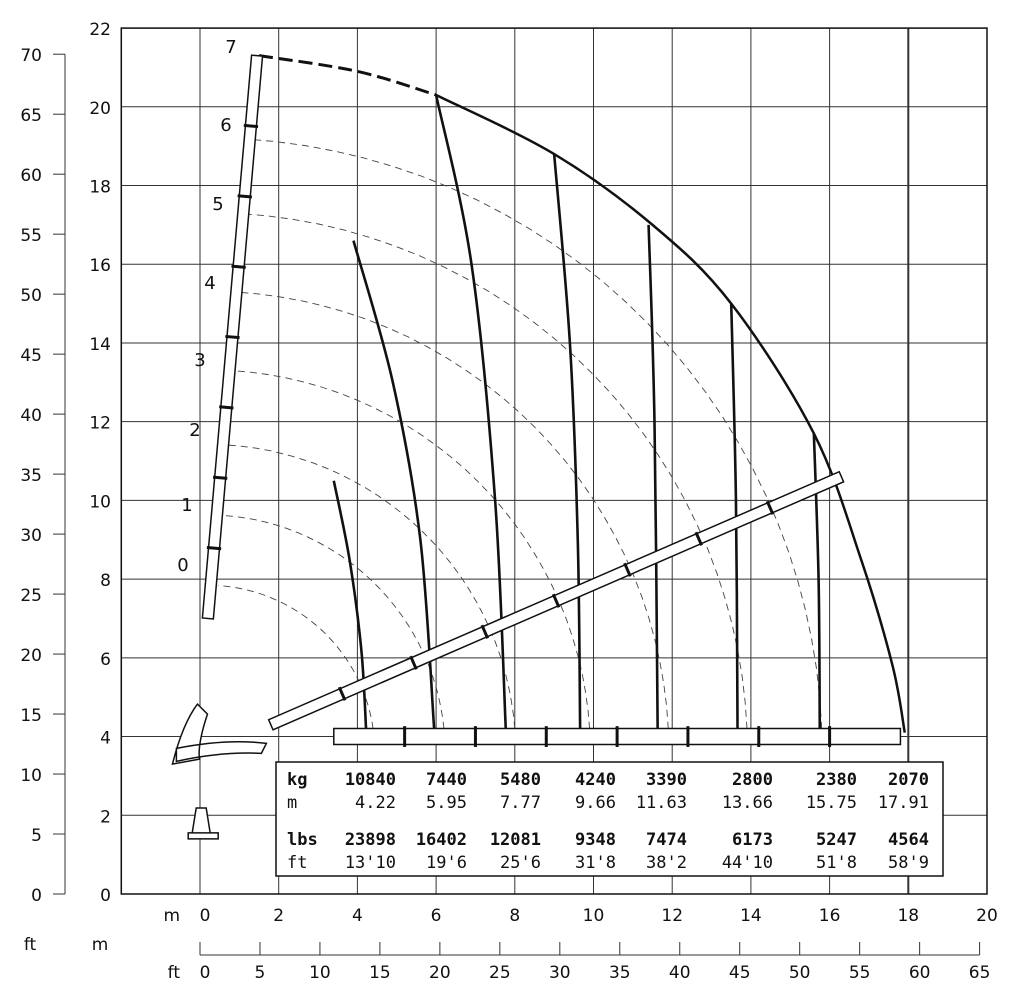 This screenshot has height=1000, width=1018. I want to click on table-cell: 7474, so click(666, 840).